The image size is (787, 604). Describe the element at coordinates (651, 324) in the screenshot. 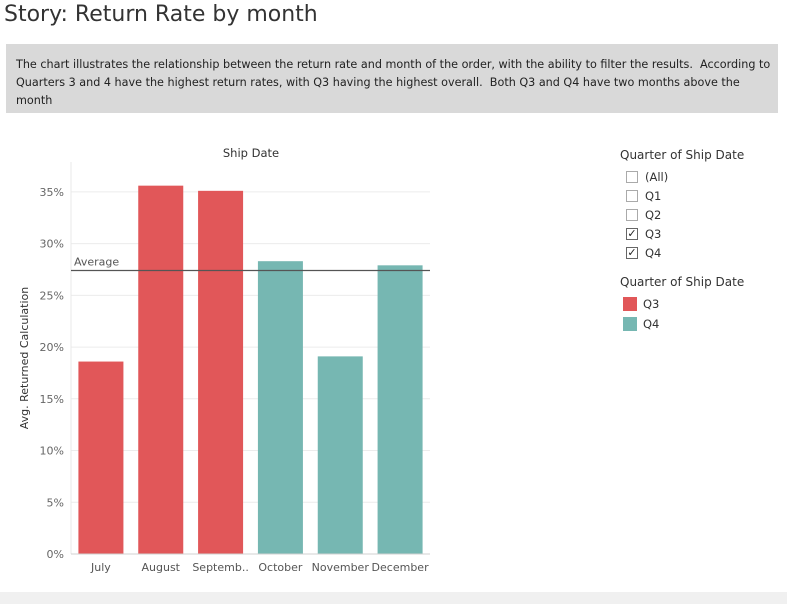

I see `legend-label: Q4` at that location.